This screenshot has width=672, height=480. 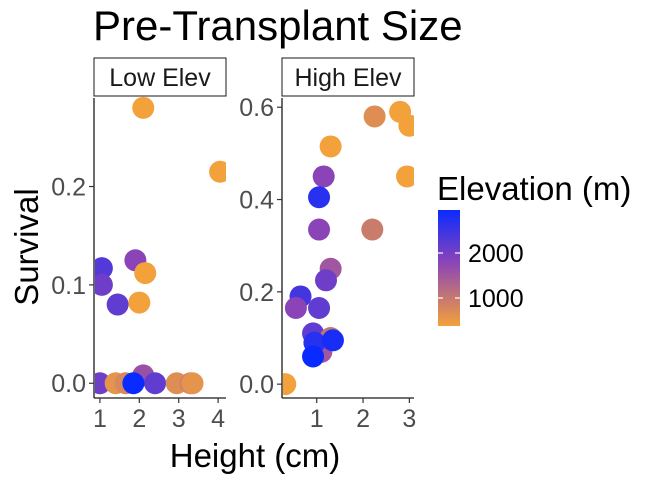 What do you see at coordinates (534, 248) in the screenshot?
I see `legend: Elevation (m) 2000 1000` at bounding box center [534, 248].